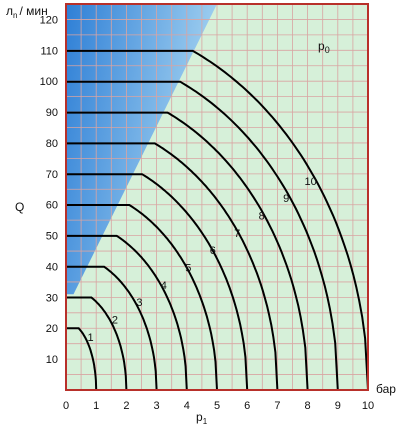  Describe the element at coordinates (52, 113) in the screenshot. I see `y-tick-label: 90` at that location.